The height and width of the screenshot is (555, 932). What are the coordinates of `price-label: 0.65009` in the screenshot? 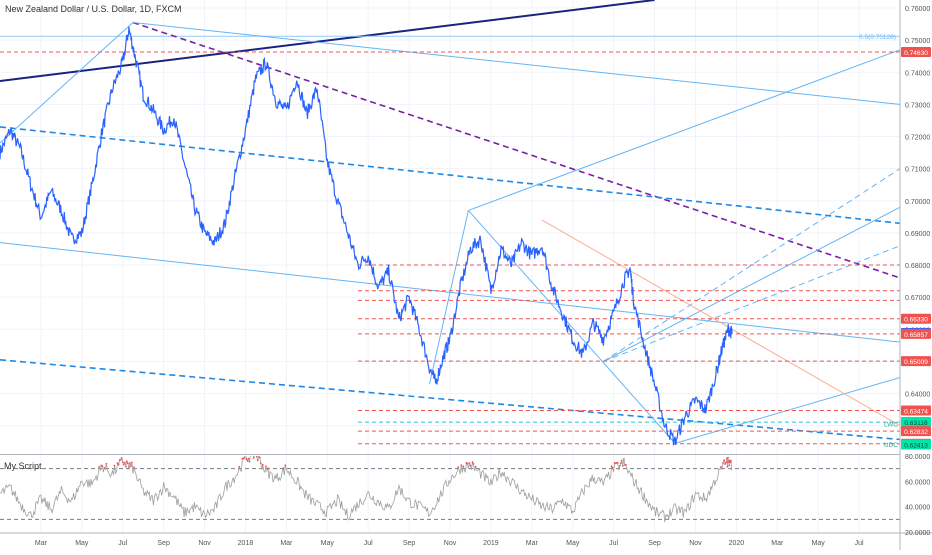 It's located at (916, 361).